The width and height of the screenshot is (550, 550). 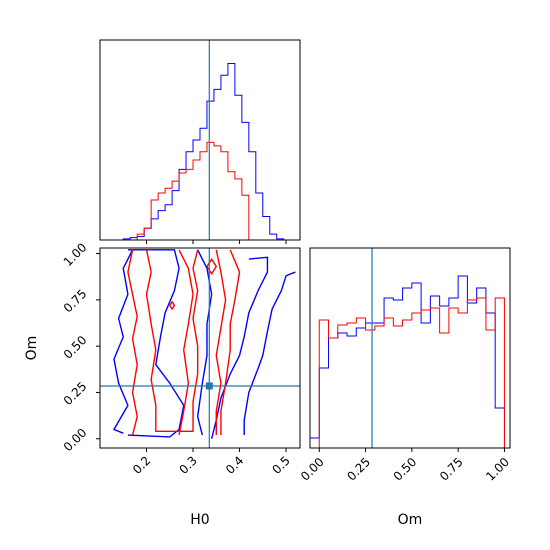 I want to click on contour-x-tick-label: 0.3, so click(x=187, y=464).